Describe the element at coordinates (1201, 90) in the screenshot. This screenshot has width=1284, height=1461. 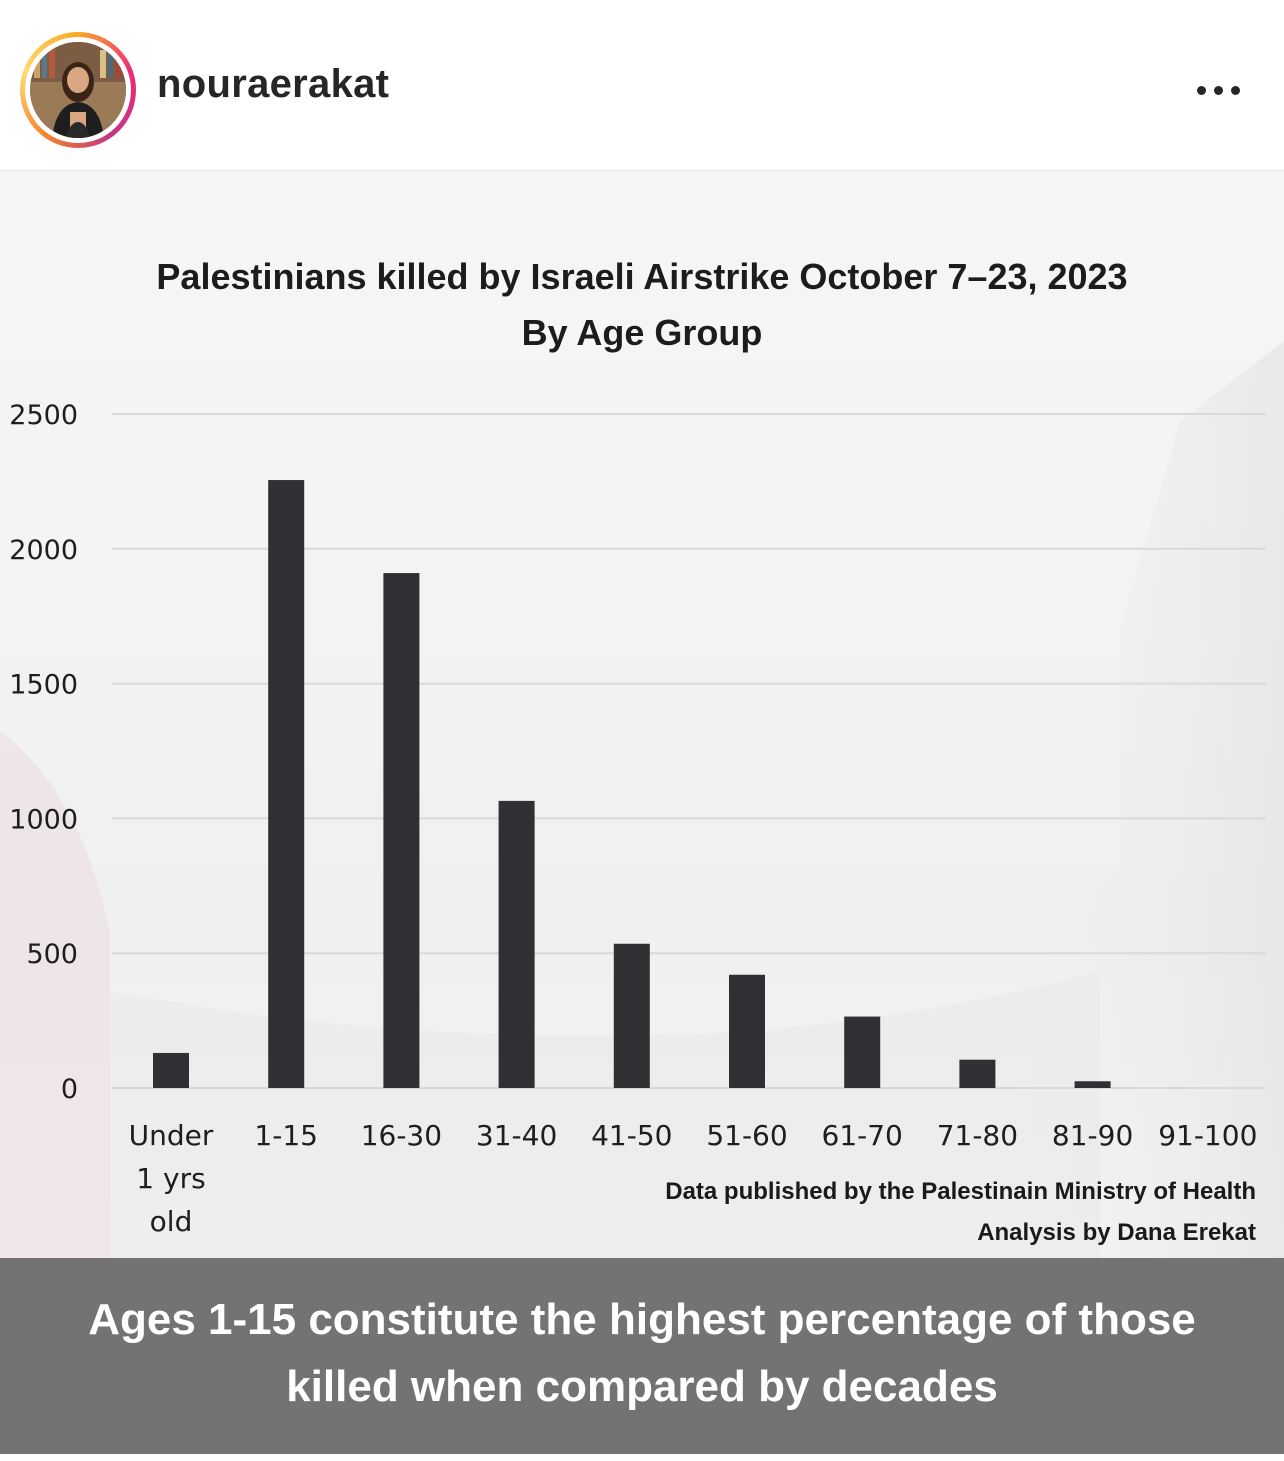
I see `more-horizontal-icon` at that location.